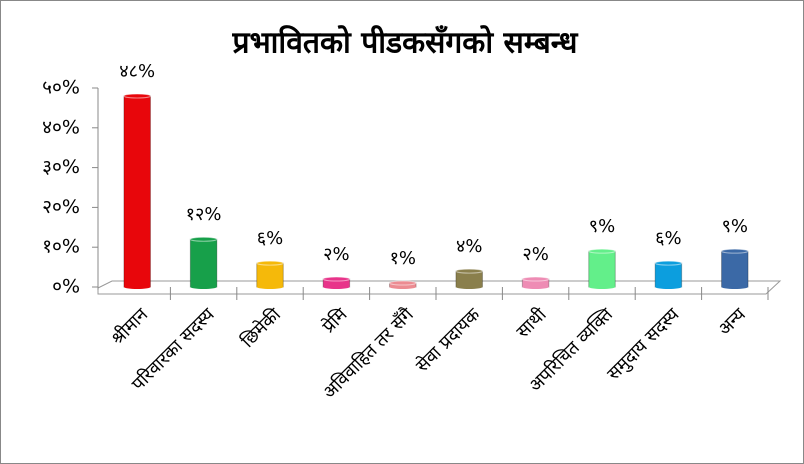 This screenshot has width=804, height=464. What do you see at coordinates (137, 71) in the screenshot?
I see `value-label: ४८%` at bounding box center [137, 71].